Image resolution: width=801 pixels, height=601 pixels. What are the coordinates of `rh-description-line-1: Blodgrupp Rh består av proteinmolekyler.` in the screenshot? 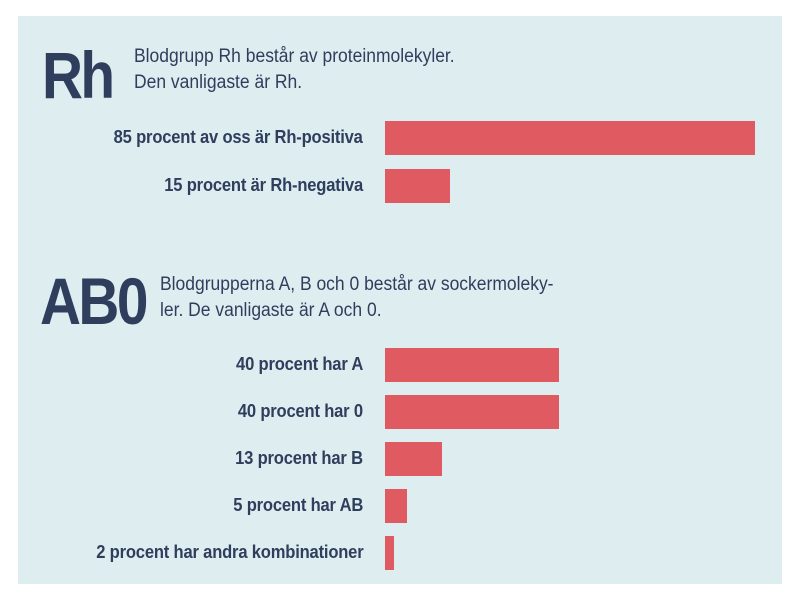 It's located at (294, 56).